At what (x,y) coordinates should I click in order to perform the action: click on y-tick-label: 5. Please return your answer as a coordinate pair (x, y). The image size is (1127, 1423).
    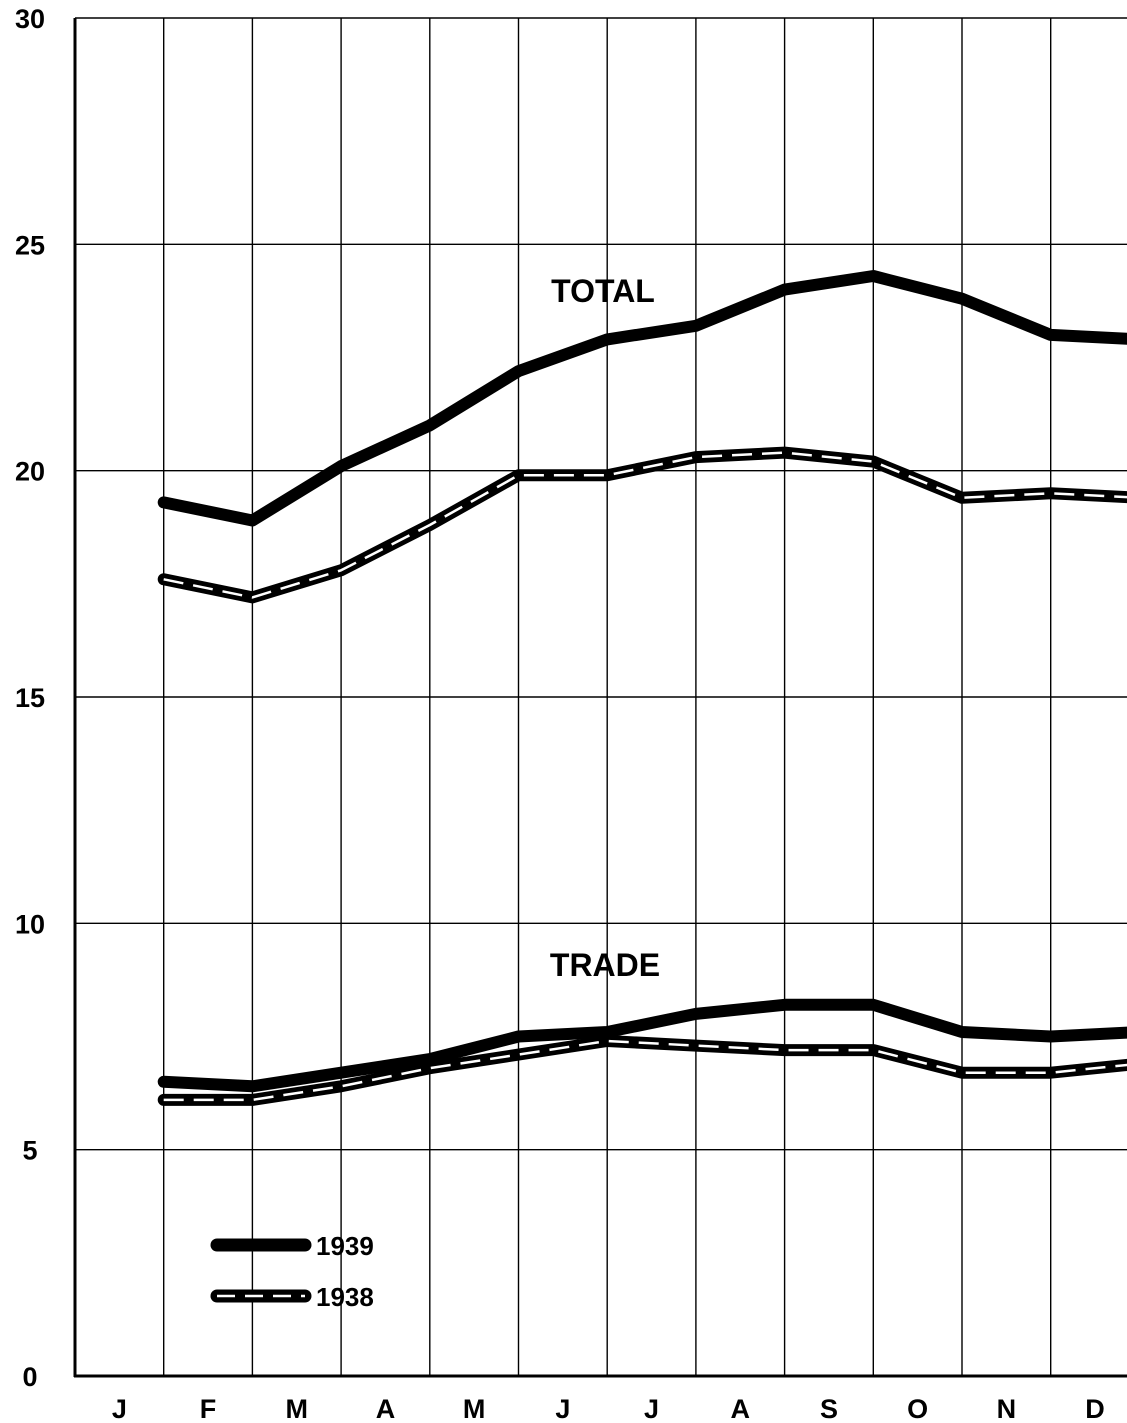
    Looking at the image, I should click on (29, 1151).